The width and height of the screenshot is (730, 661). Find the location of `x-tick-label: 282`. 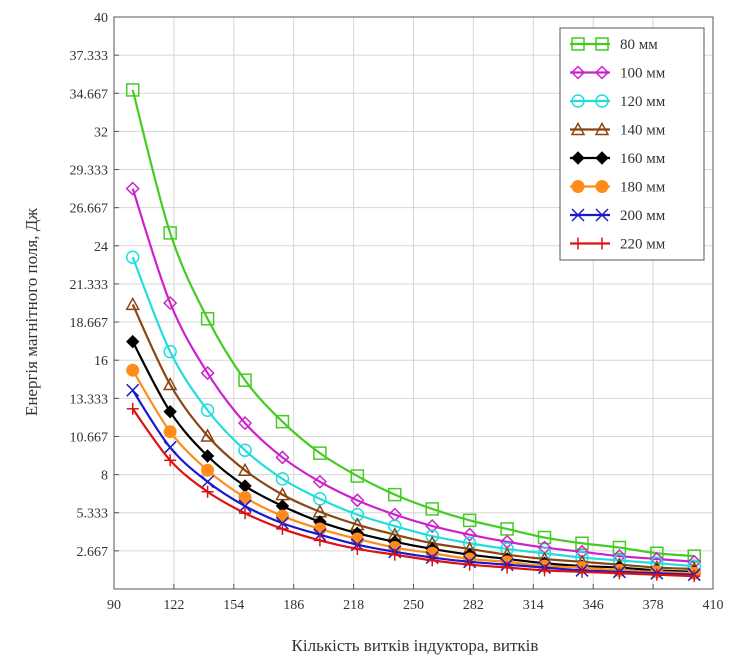

x-tick-label: 282 is located at coordinates (473, 605).